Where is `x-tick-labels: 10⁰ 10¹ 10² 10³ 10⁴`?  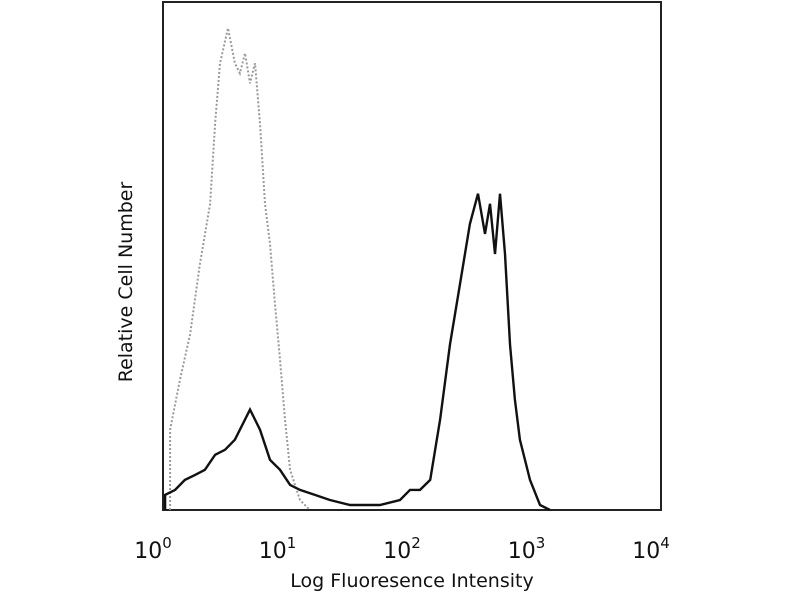 x-tick-labels: 10⁰ 10¹ 10² 10³ 10⁴ is located at coordinates (402, 549).